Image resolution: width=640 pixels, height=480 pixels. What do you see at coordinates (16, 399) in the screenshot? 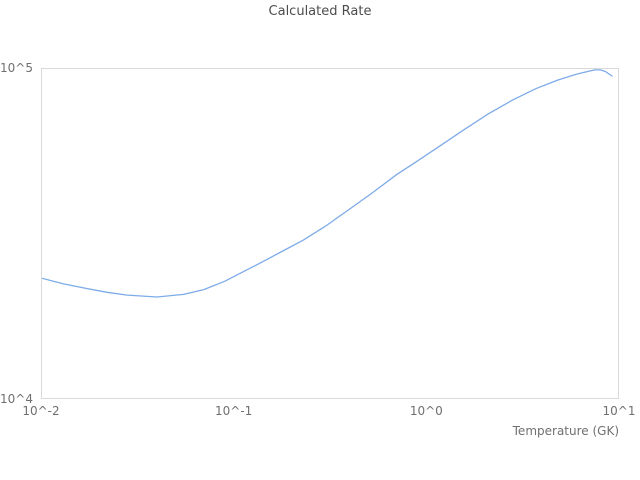
I see `y-tick-label: 10^4` at bounding box center [16, 399].